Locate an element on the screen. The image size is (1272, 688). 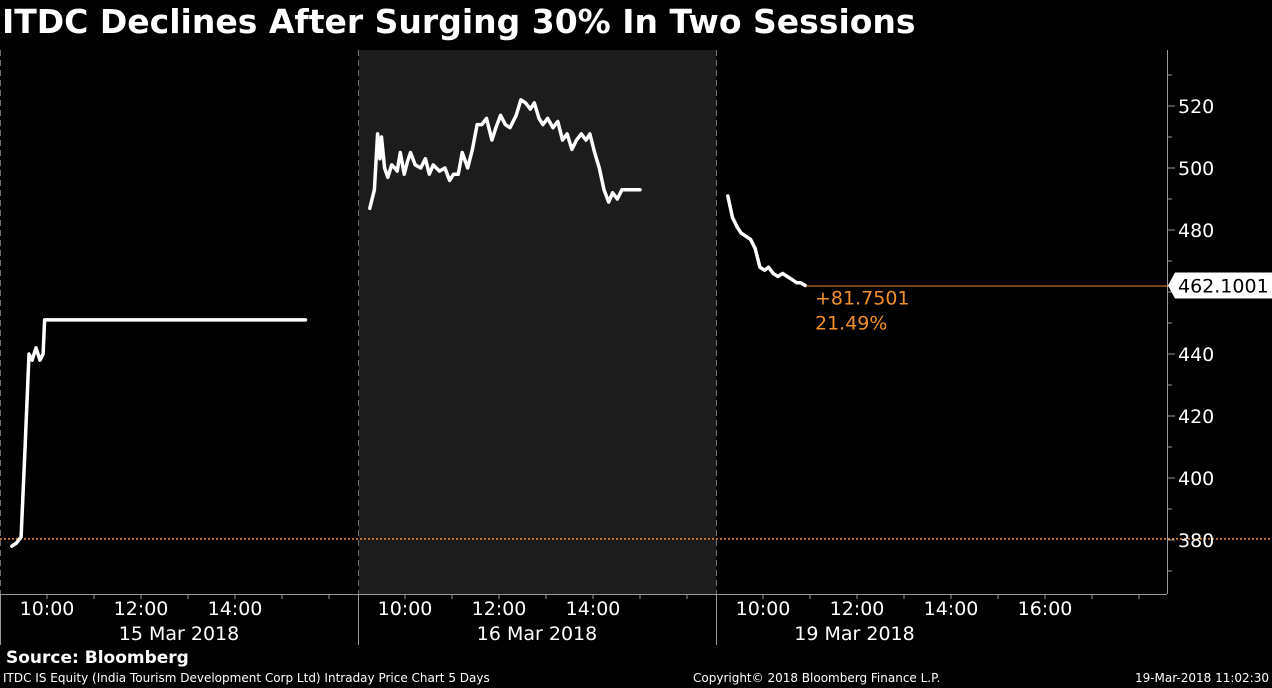
y-tick-label: 400 is located at coordinates (1196, 479).